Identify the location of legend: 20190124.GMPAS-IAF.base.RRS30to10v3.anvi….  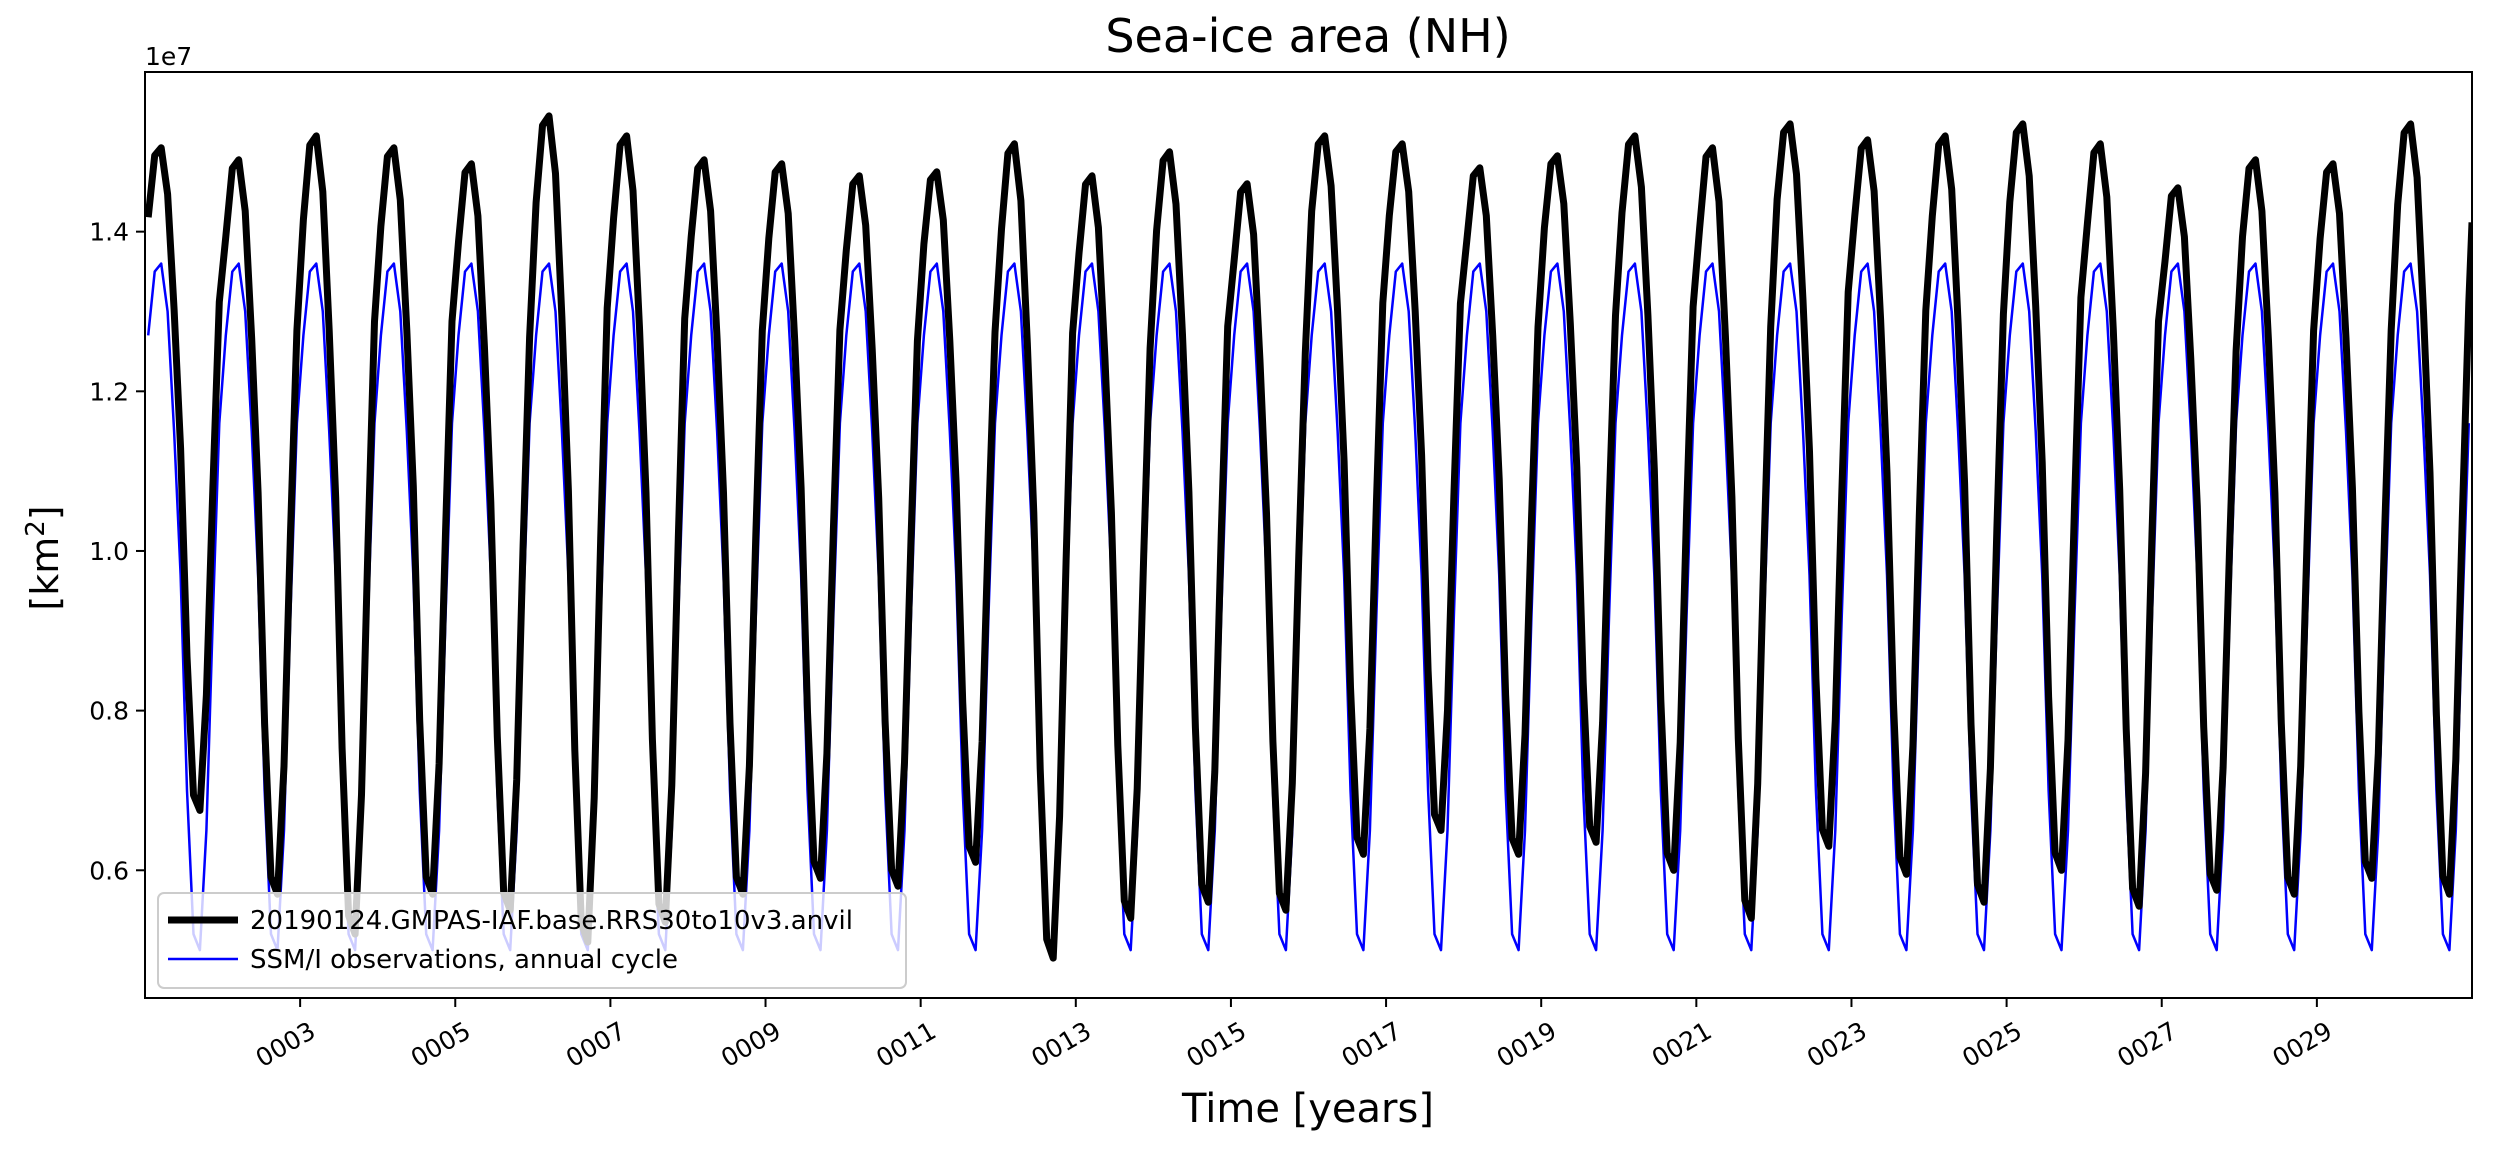
(532, 940).